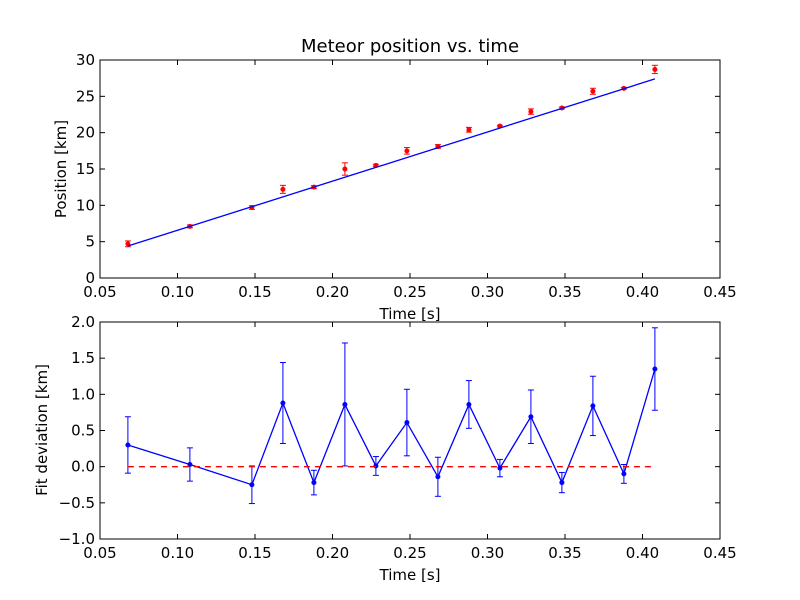 The height and width of the screenshot is (600, 800). What do you see at coordinates (83, 358) in the screenshot?
I see `y-tick-label: 1.5` at bounding box center [83, 358].